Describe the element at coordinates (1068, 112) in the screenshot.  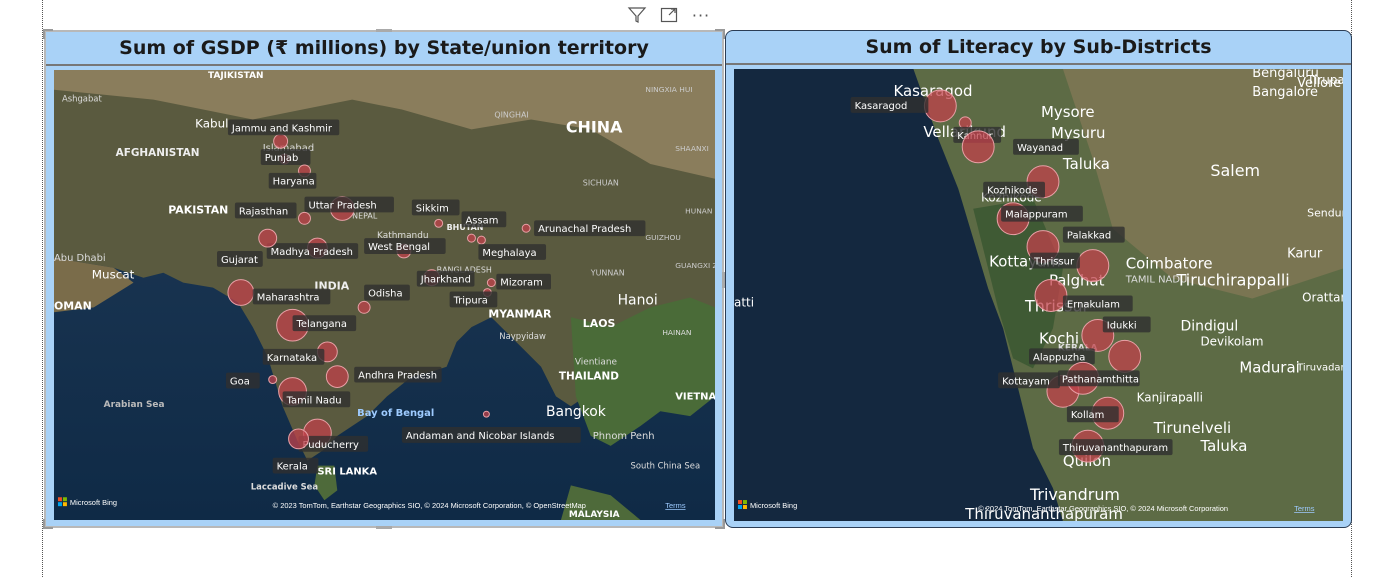
I see `map-place-label: Mysore` at that location.